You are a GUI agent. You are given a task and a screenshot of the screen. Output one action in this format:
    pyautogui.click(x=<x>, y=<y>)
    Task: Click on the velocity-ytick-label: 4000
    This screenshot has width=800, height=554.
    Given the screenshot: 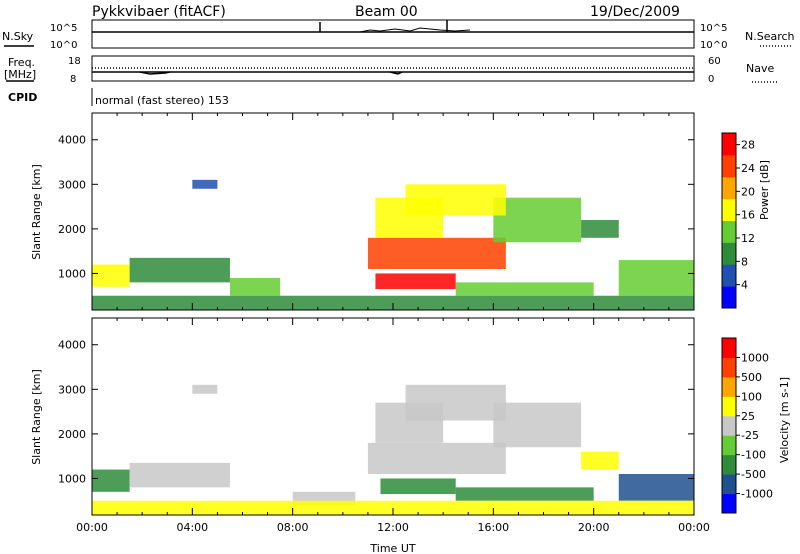 What is the action you would take?
    pyautogui.click(x=72, y=345)
    